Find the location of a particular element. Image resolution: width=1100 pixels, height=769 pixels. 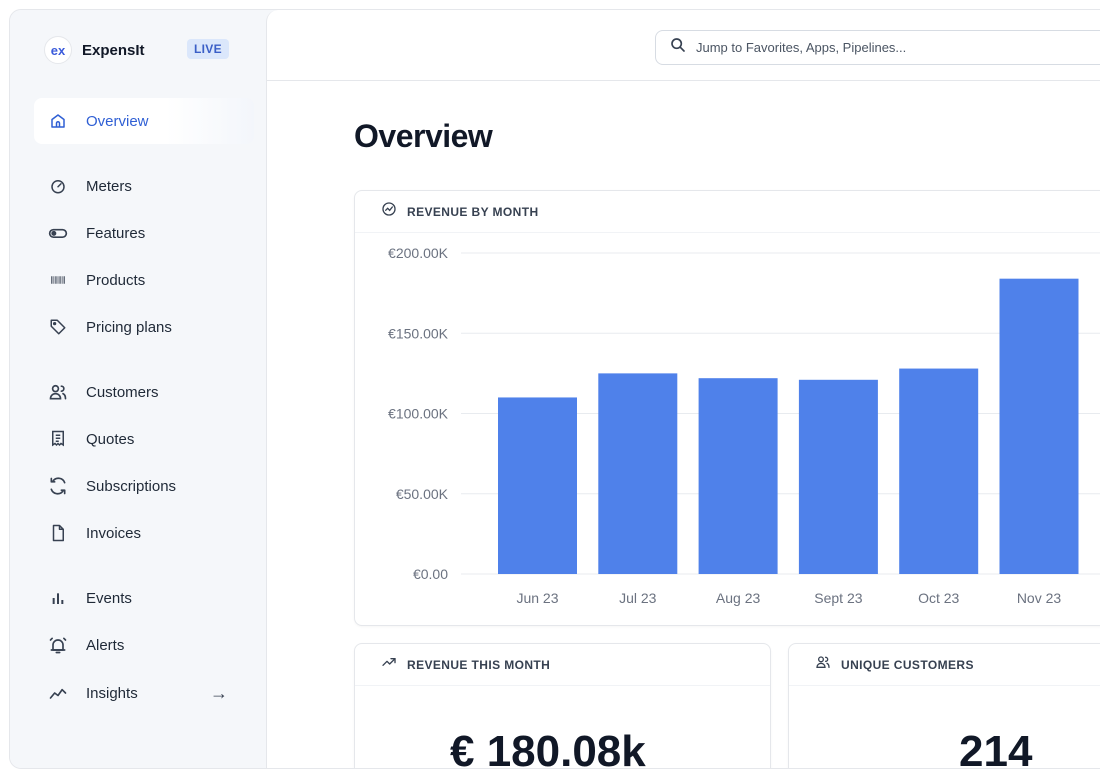

revenue-this-month-value: € 180.08k is located at coordinates (548, 748).